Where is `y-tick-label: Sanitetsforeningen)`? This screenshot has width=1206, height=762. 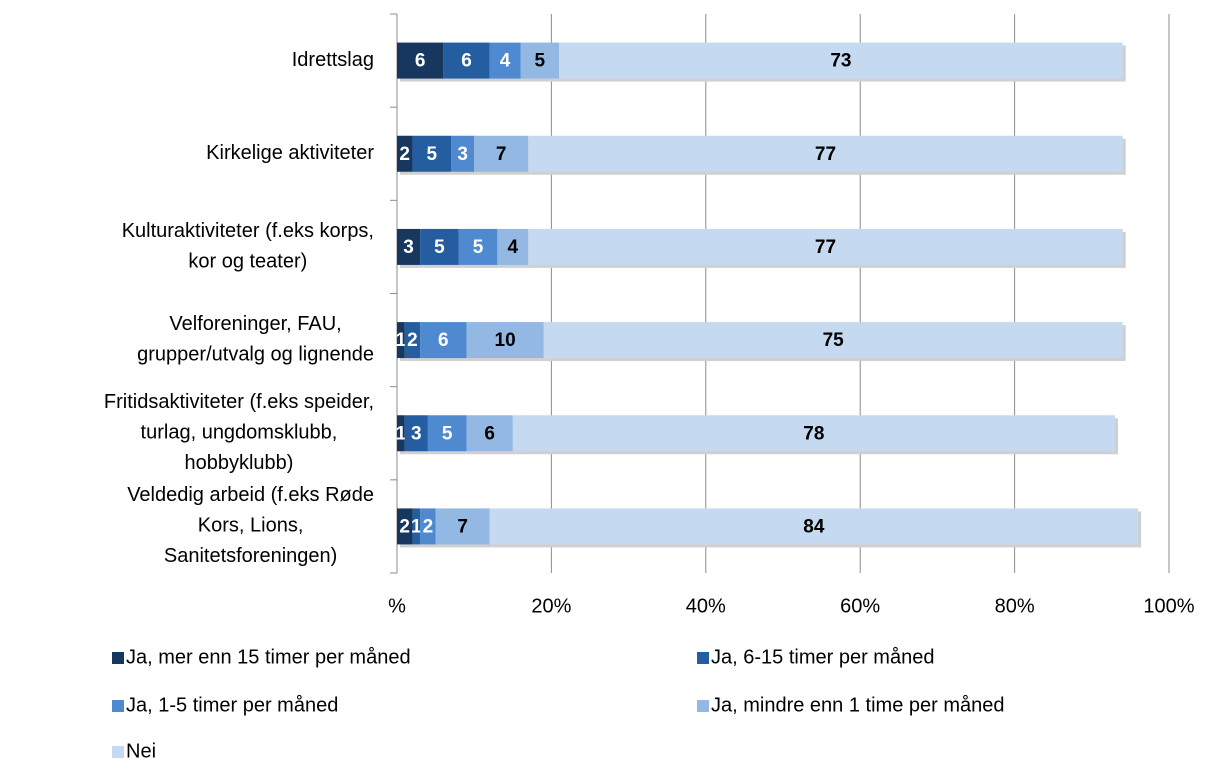 y-tick-label: Sanitetsforeningen) is located at coordinates (250, 556).